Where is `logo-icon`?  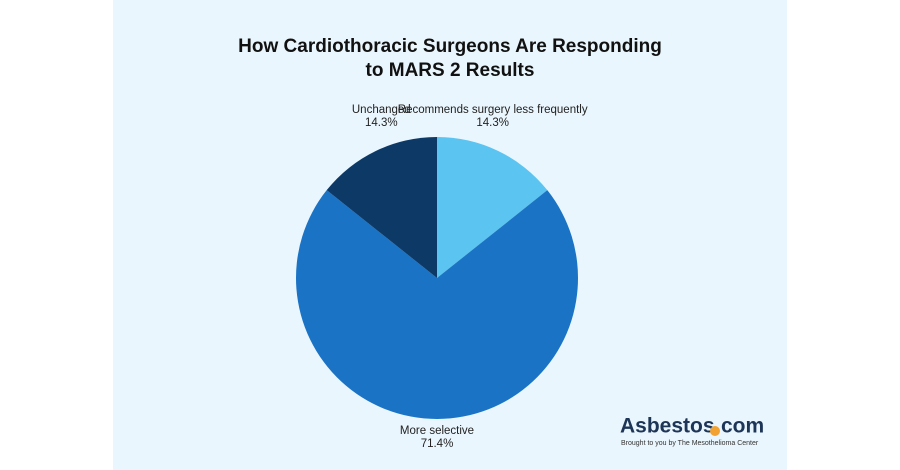
logo-icon is located at coordinates (715, 431).